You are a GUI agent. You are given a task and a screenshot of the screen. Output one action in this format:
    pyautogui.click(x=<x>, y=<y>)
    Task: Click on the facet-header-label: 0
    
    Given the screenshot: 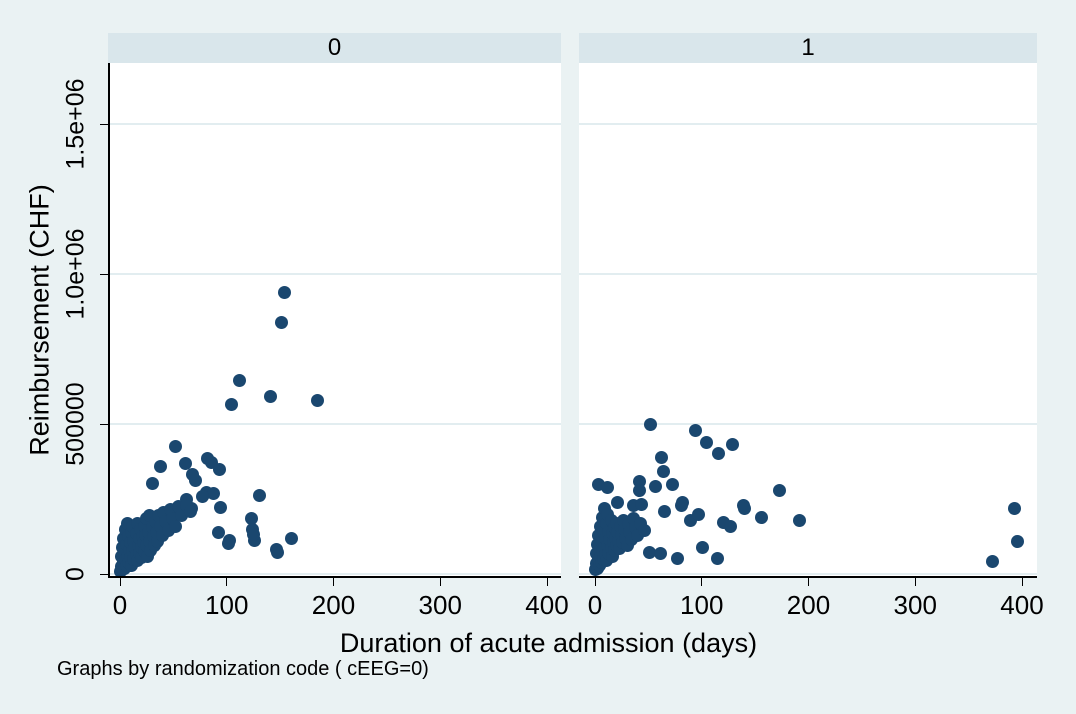 What is the action you would take?
    pyautogui.click(x=334, y=47)
    